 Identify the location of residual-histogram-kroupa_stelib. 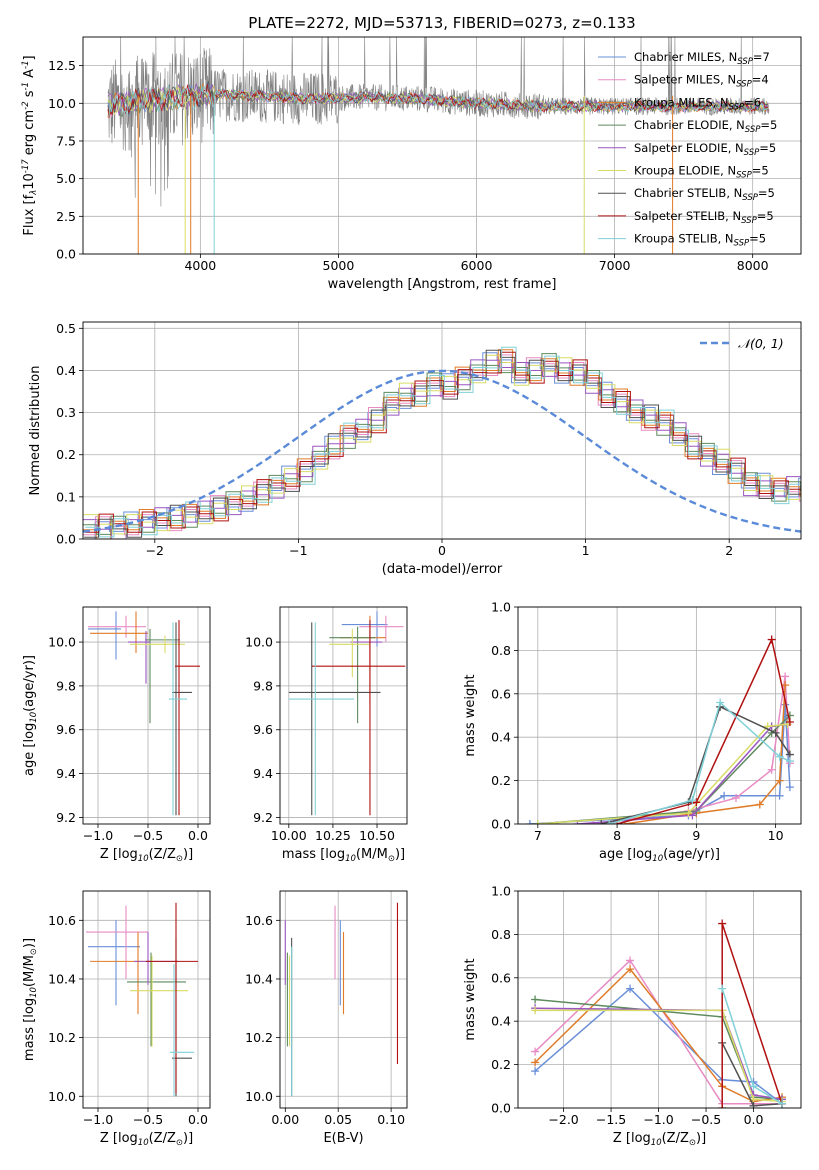
(443, 442).